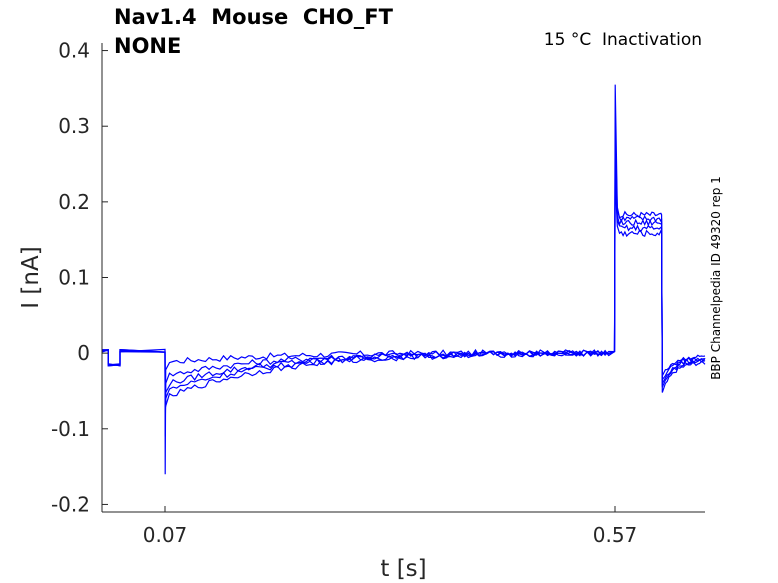 The image size is (778, 583). What do you see at coordinates (70, 429) in the screenshot?
I see `y-tick-label: -0.1` at bounding box center [70, 429].